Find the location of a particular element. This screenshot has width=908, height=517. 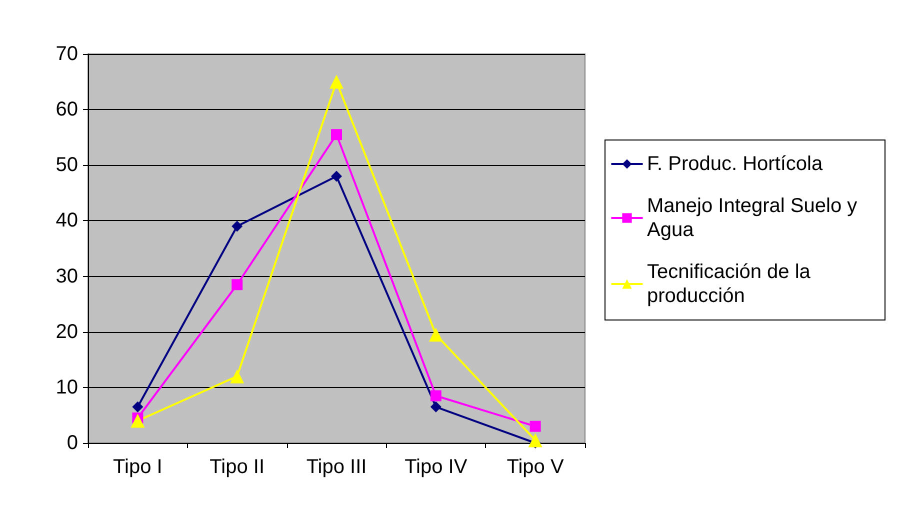

x-tick-label: Tipo II is located at coordinates (237, 467).